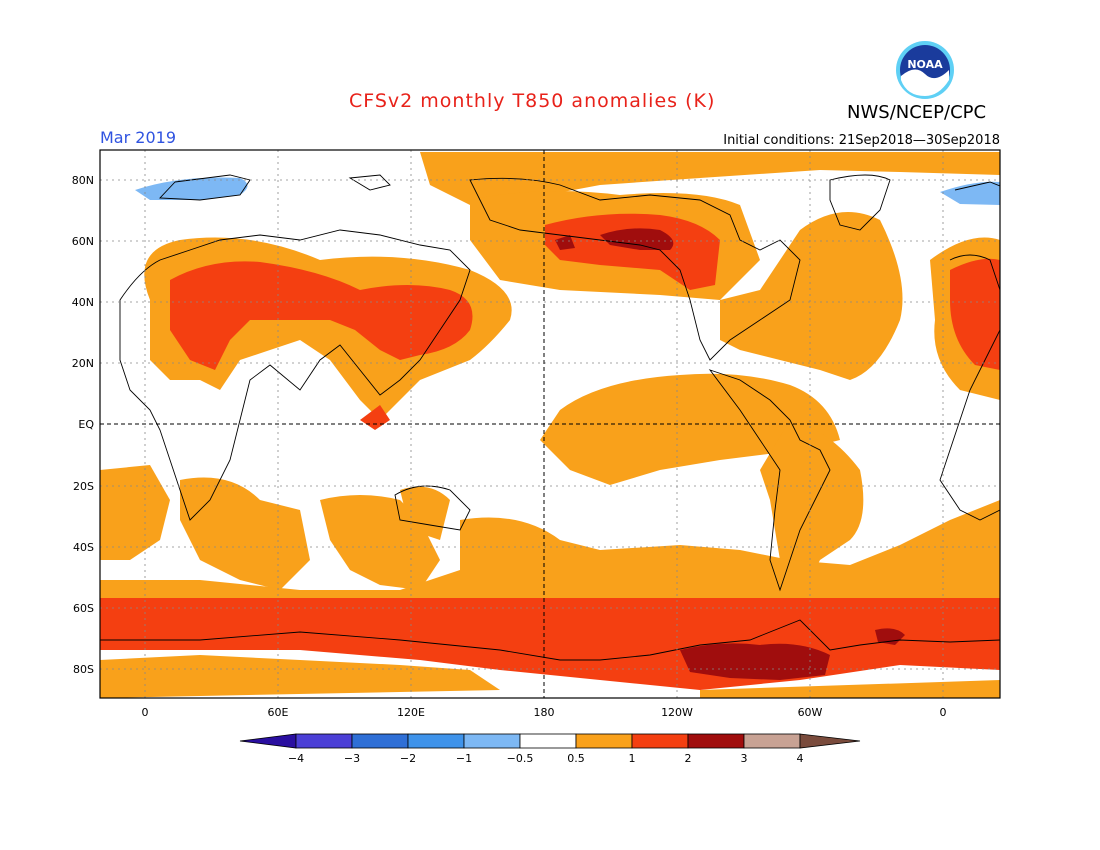 This screenshot has height=850, width=1100. Describe the element at coordinates (411, 712) in the screenshot. I see `lon-label: 120E` at that location.